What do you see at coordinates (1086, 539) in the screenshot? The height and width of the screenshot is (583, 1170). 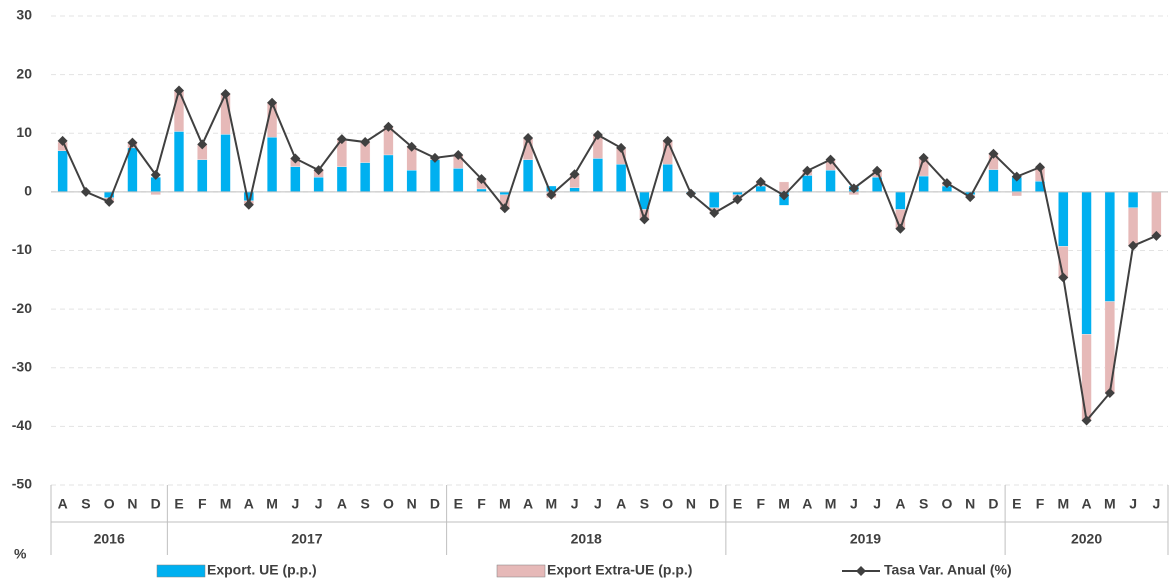 I see `year-label: 2020` at bounding box center [1086, 539].